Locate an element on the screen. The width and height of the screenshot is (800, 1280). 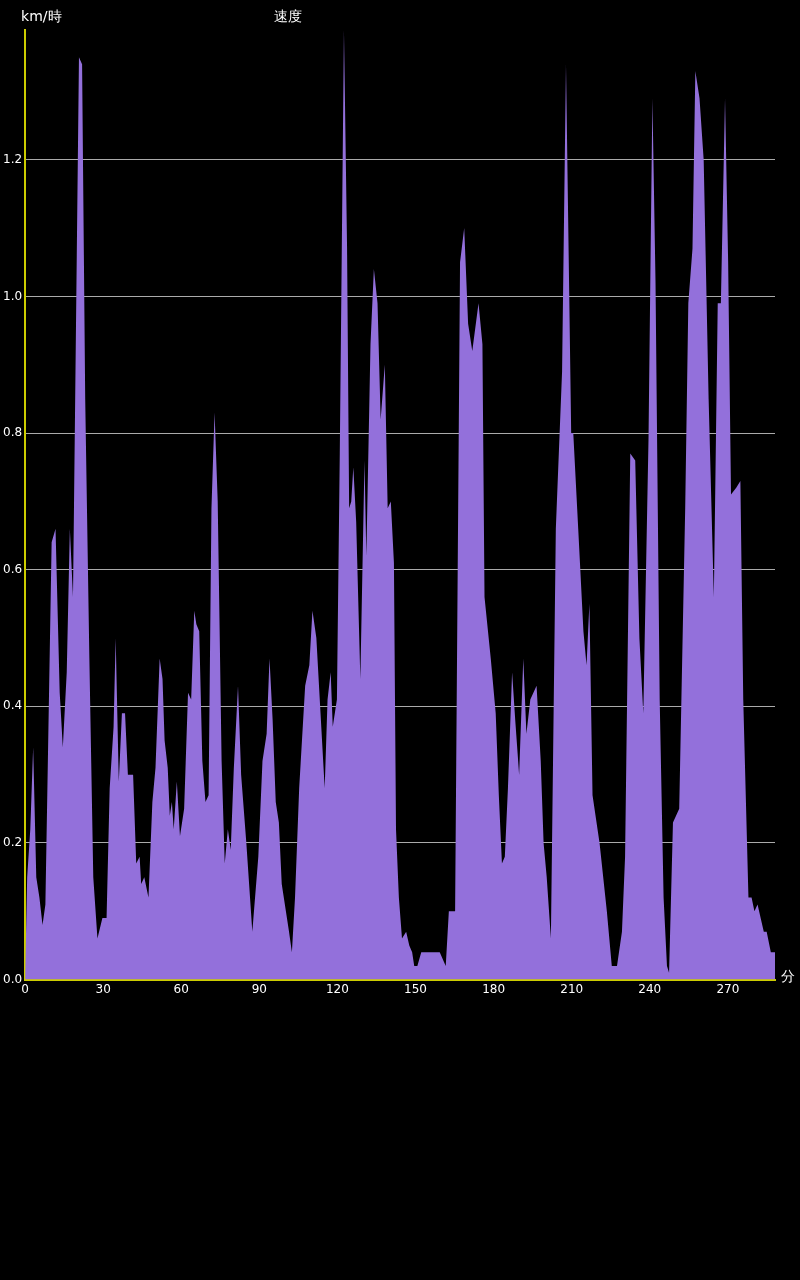
x-tick-label: 120 is located at coordinates (337, 988).